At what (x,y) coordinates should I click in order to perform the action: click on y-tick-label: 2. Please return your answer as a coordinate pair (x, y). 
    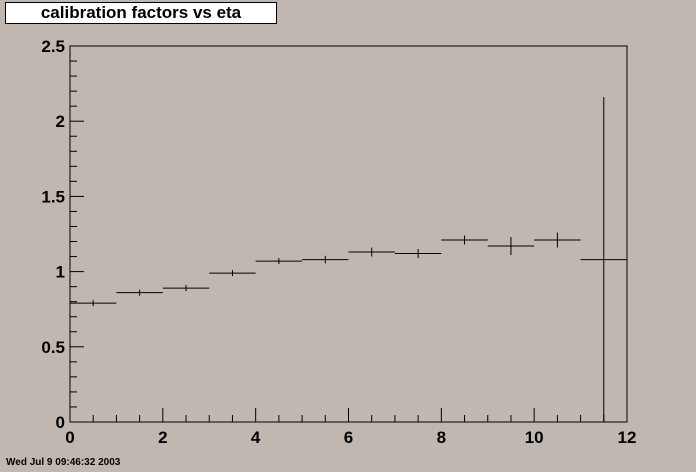
    Looking at the image, I should click on (60, 121).